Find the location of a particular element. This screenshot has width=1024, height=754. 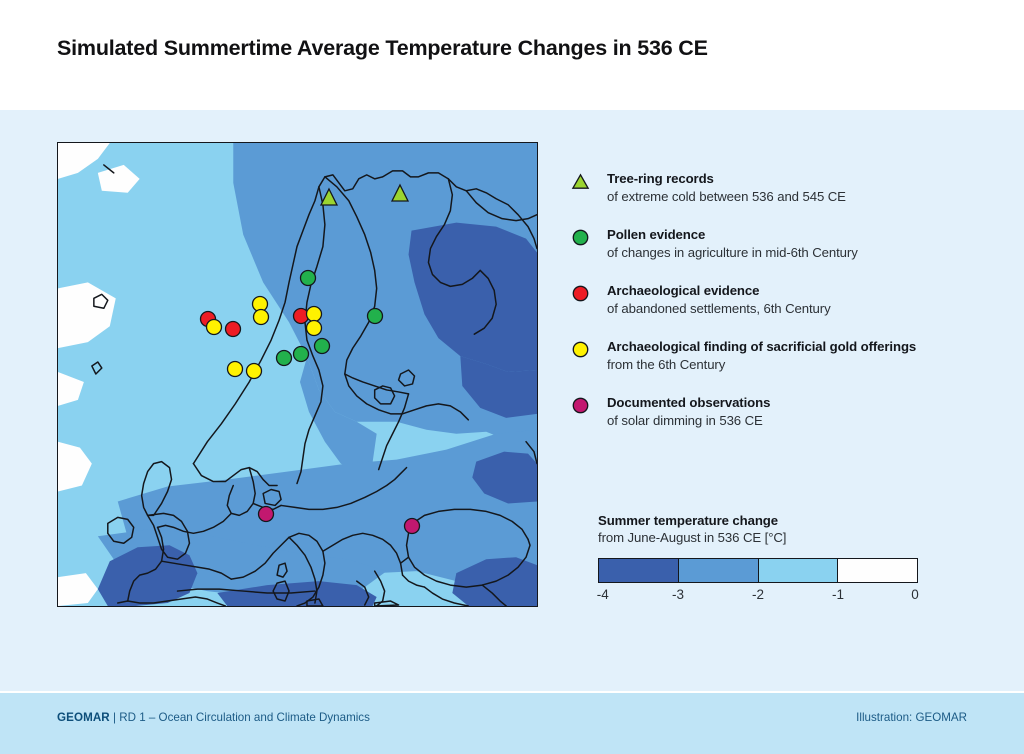

evidence-markers is located at coordinates (310, 359).